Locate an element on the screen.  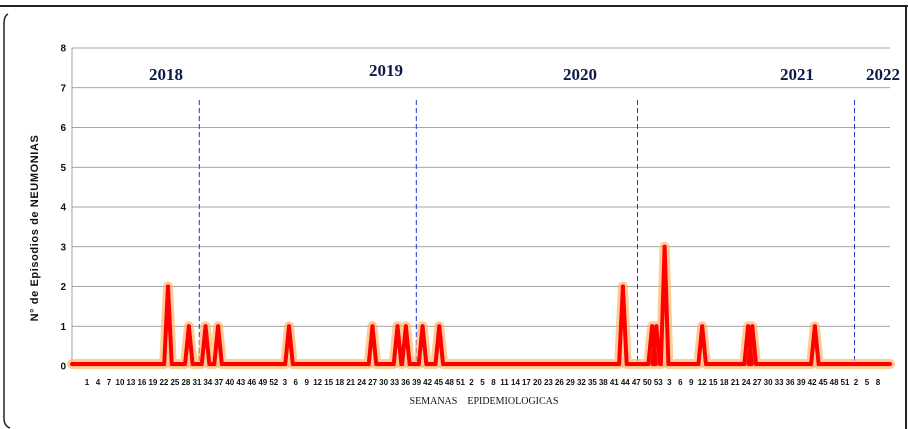
x-tick-label: 50 is located at coordinates (647, 382).